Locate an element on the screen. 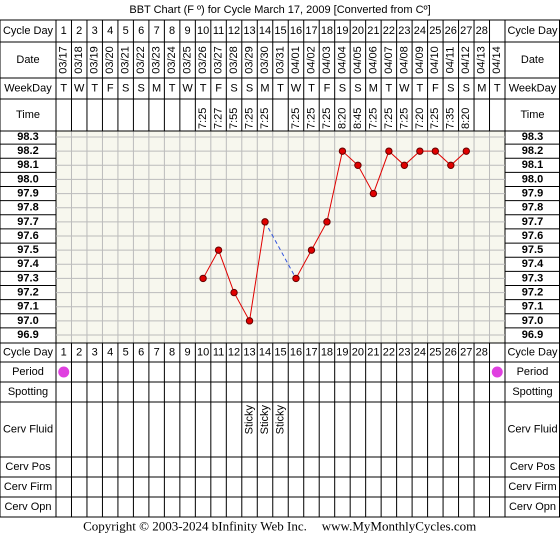 The width and height of the screenshot is (560, 537). cycle-day: 16 is located at coordinates (296, 31).